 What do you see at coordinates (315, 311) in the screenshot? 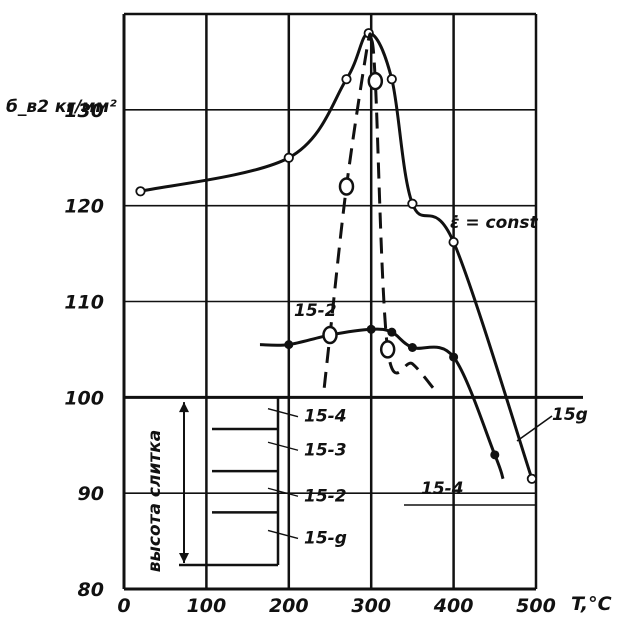
I see `annotation-15-2: 15-2` at bounding box center [315, 311].